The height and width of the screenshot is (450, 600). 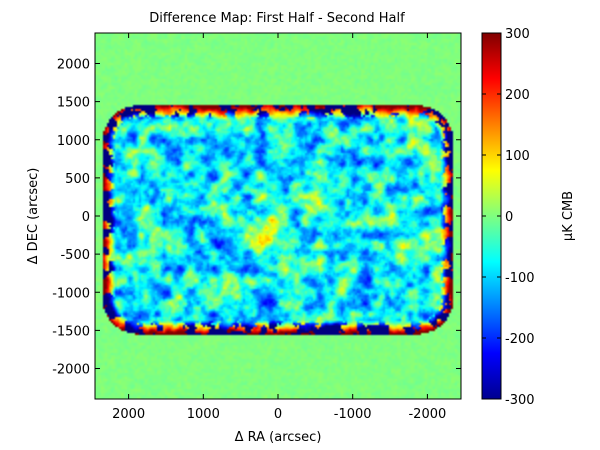 What do you see at coordinates (520, 400) in the screenshot?
I see `colorbar-tick-label: -300` at bounding box center [520, 400].